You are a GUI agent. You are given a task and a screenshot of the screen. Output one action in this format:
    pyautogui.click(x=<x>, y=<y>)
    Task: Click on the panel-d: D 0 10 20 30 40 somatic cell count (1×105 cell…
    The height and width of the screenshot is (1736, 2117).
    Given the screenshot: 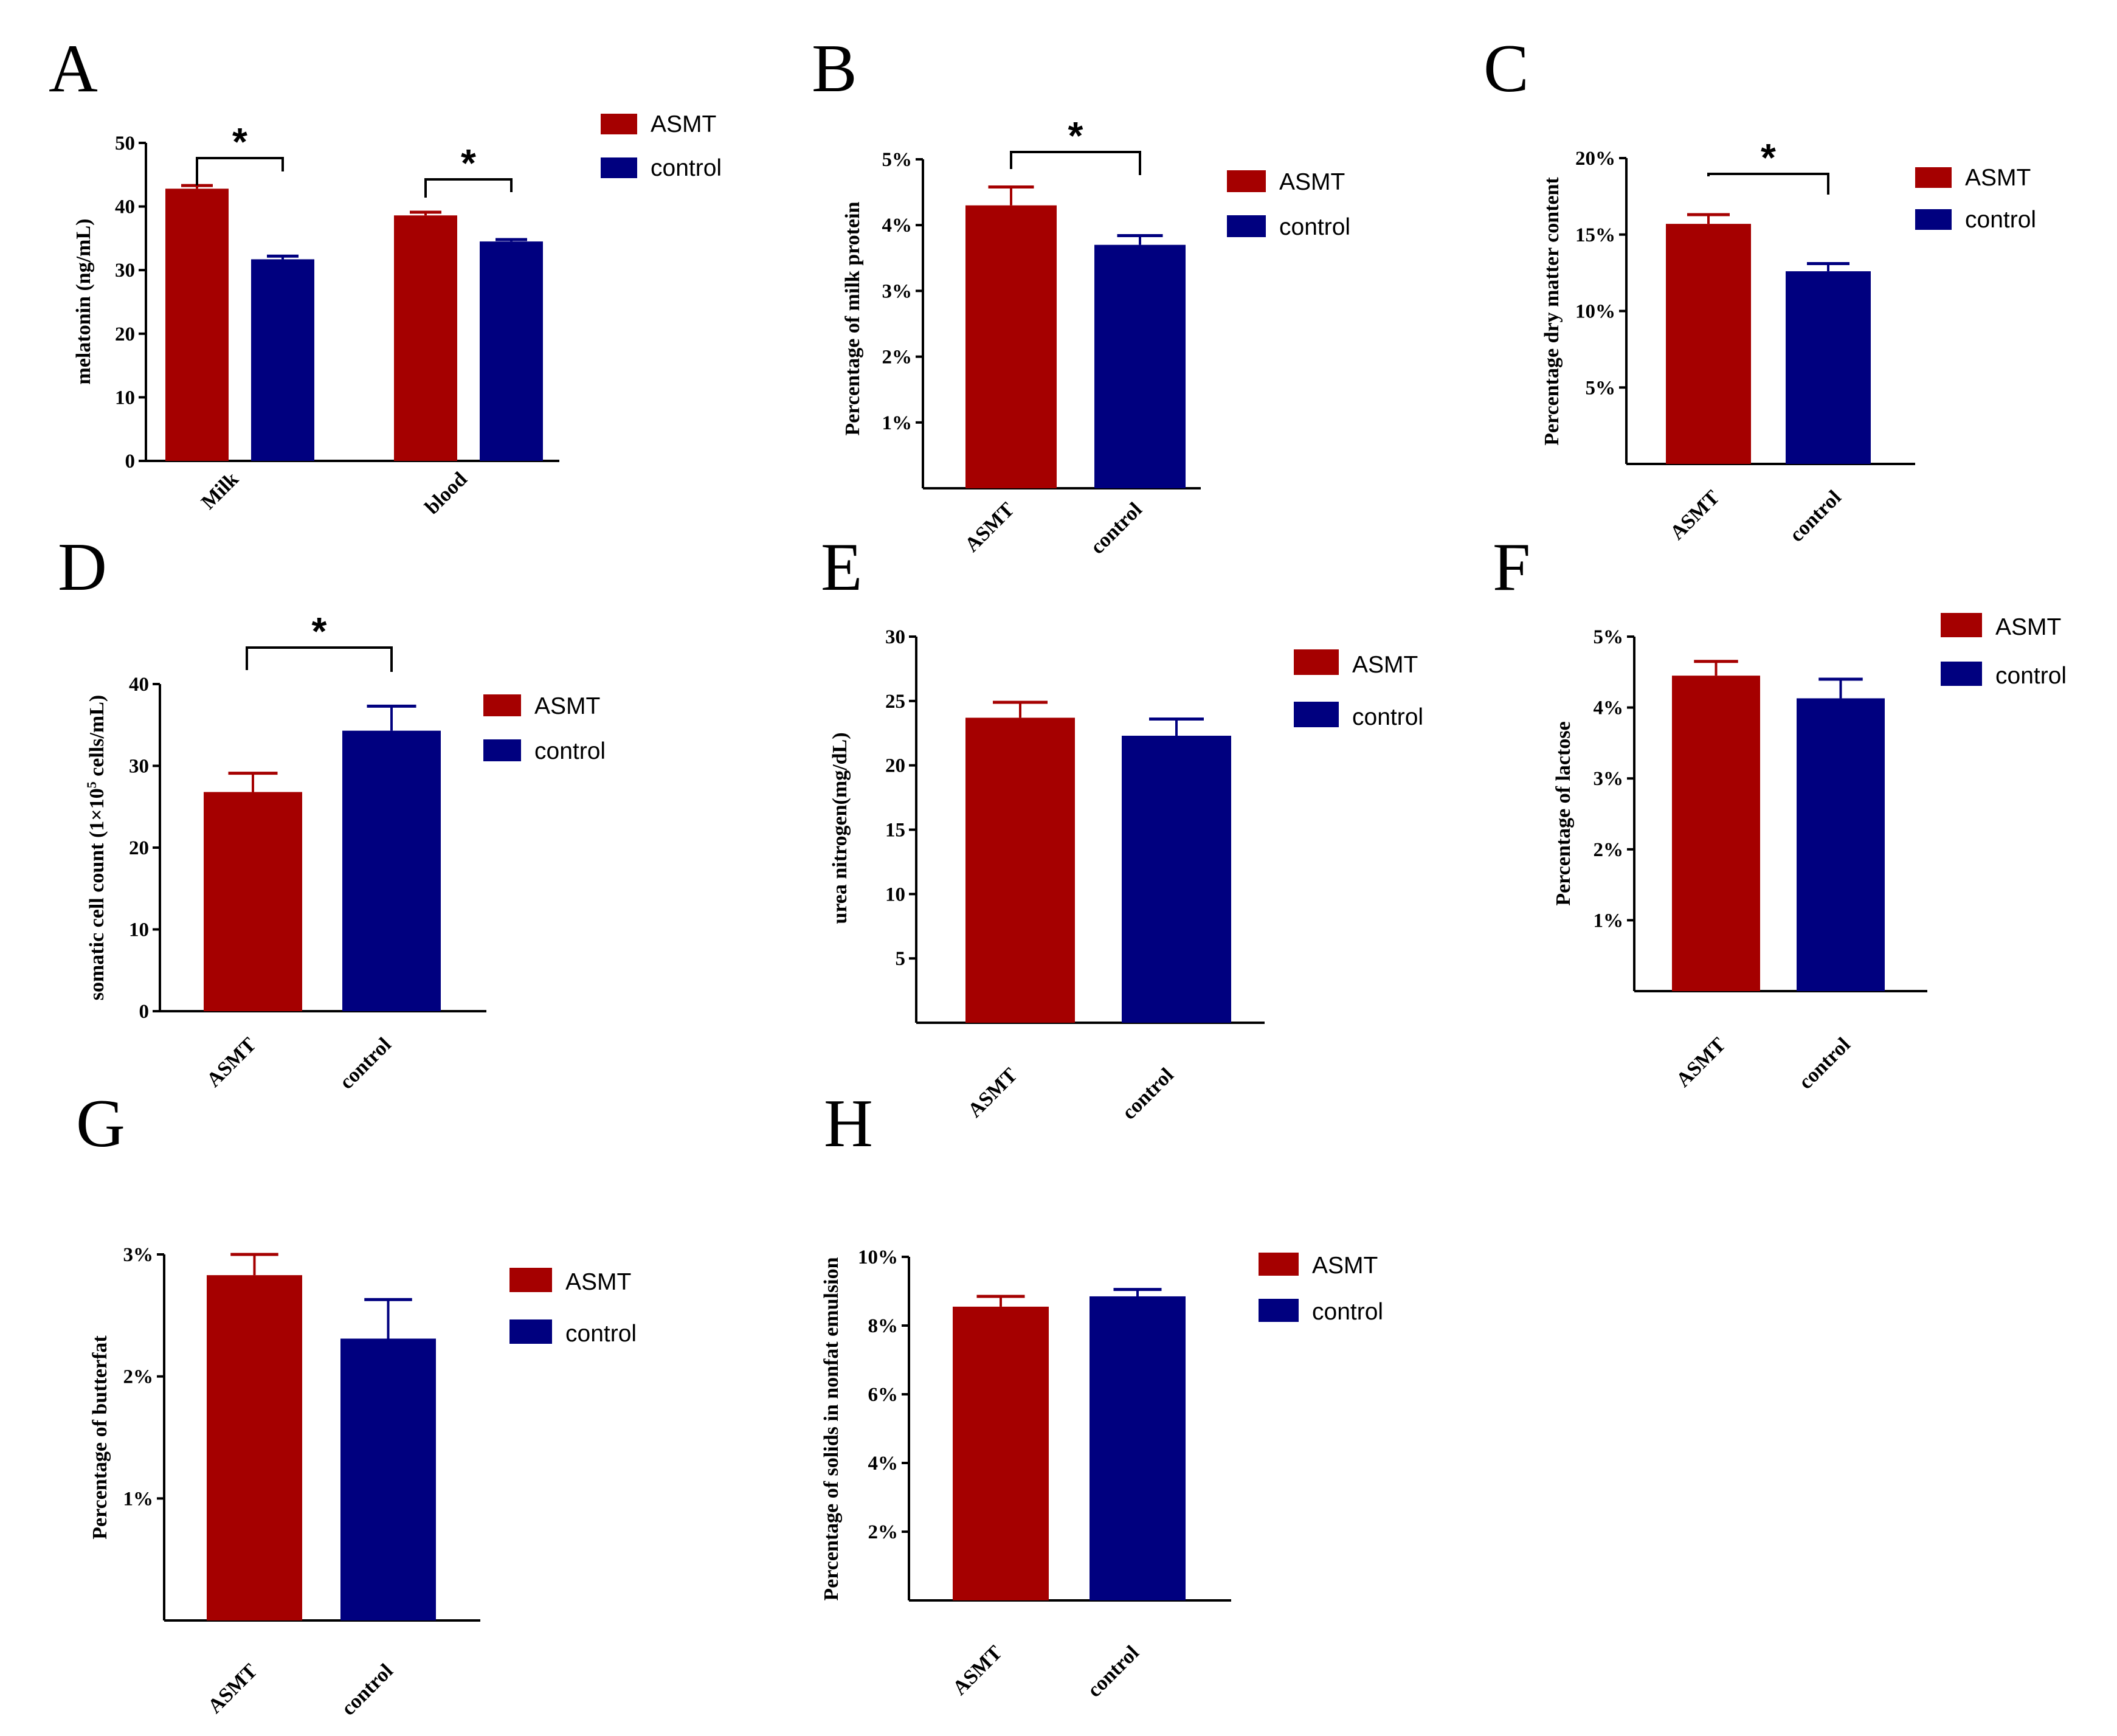 What is the action you would take?
    pyautogui.click(x=332, y=812)
    